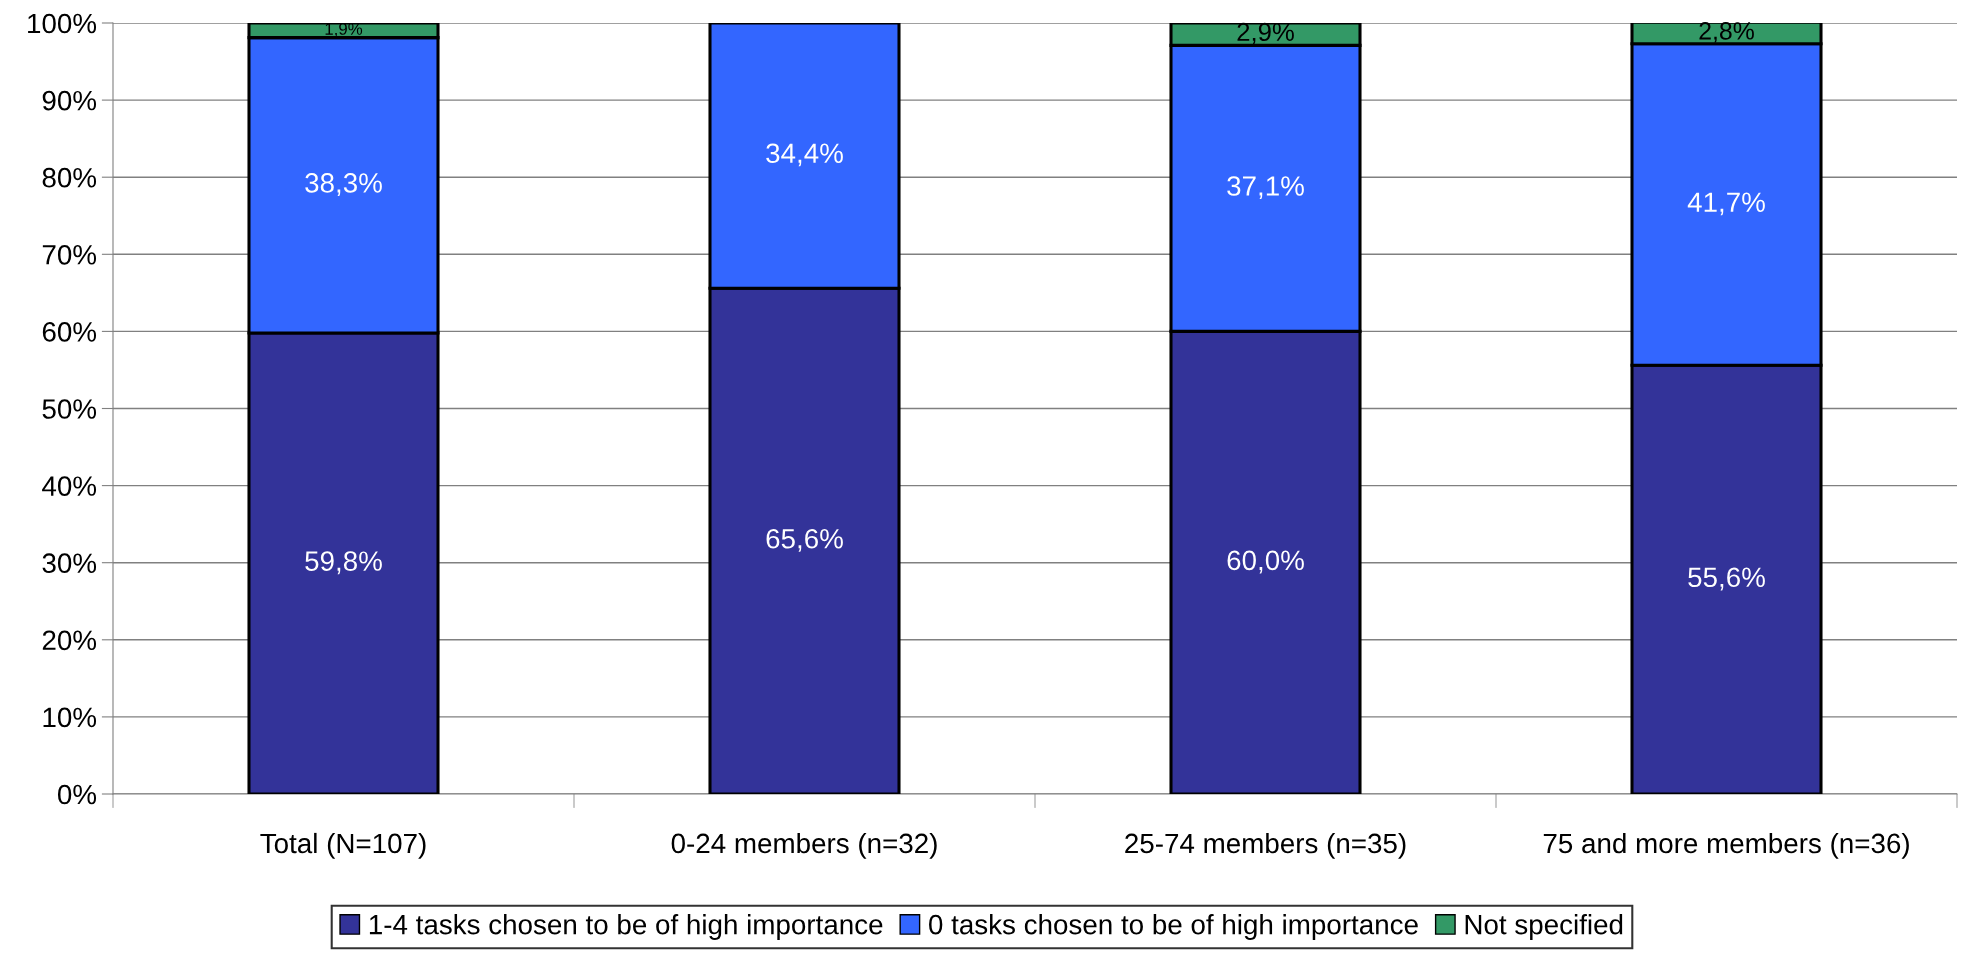  What do you see at coordinates (804, 540) in the screenshot?
I see `data-label: 65,6%` at bounding box center [804, 540].